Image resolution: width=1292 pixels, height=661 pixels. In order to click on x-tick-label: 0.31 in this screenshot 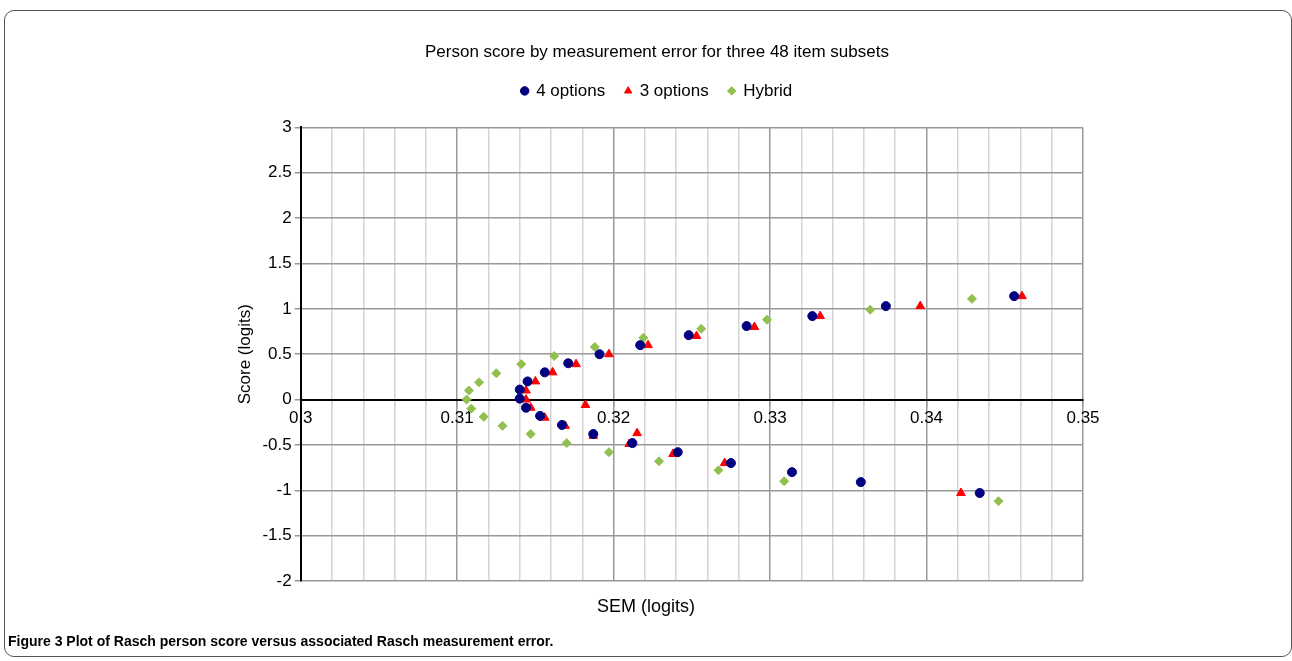, I will do `click(457, 418)`.